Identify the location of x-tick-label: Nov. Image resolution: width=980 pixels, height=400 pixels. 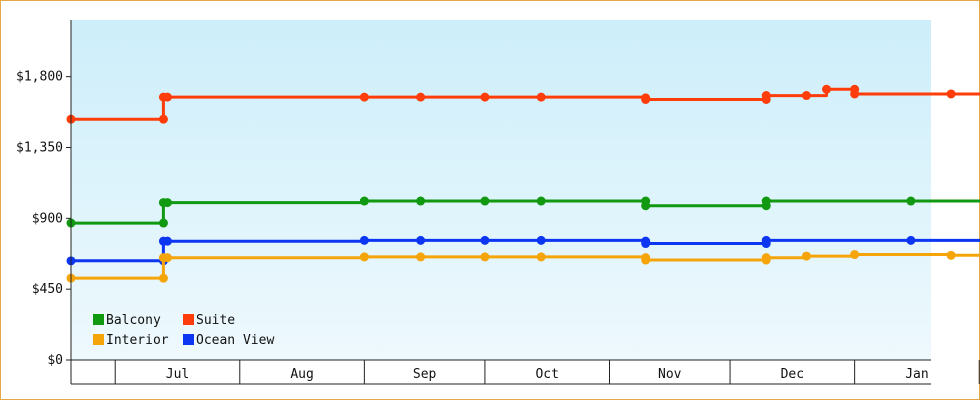
(670, 374).